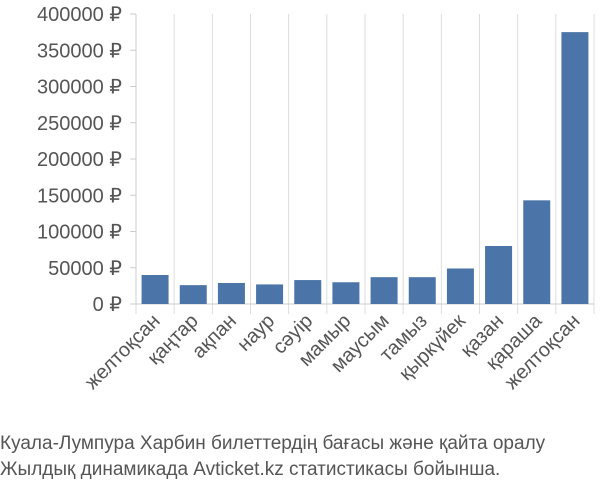 The width and height of the screenshot is (600, 500). I want to click on y-tick-label: 50000 ₽, so click(85, 269).